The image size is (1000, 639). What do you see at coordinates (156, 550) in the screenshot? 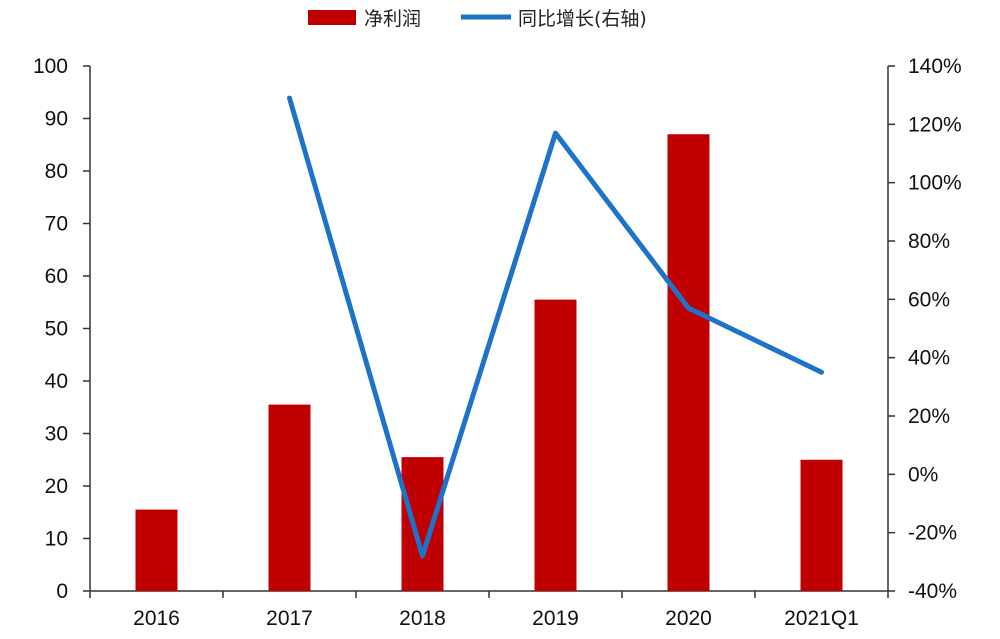
I see `bar-2016` at bounding box center [156, 550].